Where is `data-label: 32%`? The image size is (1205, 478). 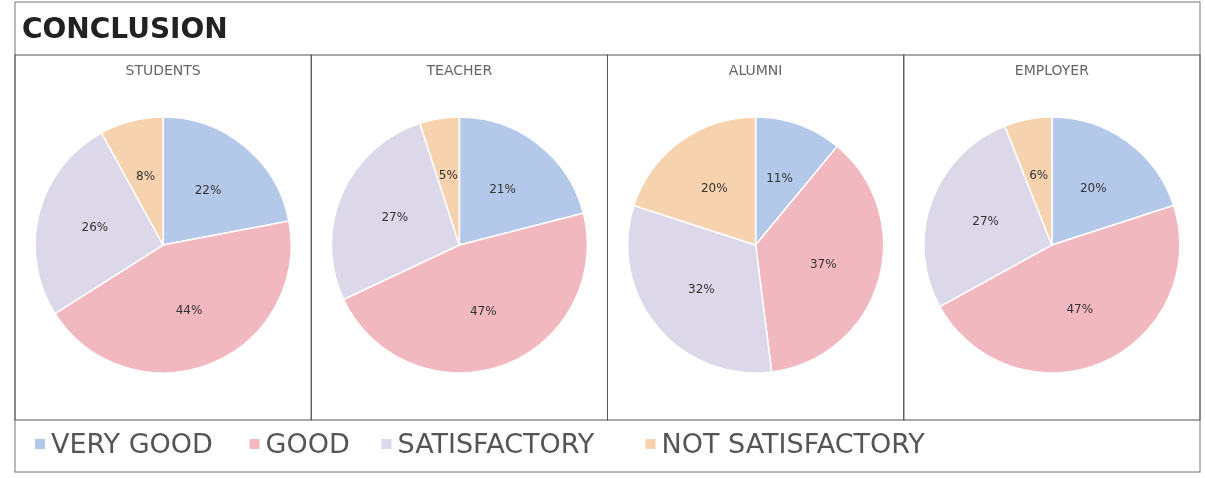 data-label: 32% is located at coordinates (701, 289).